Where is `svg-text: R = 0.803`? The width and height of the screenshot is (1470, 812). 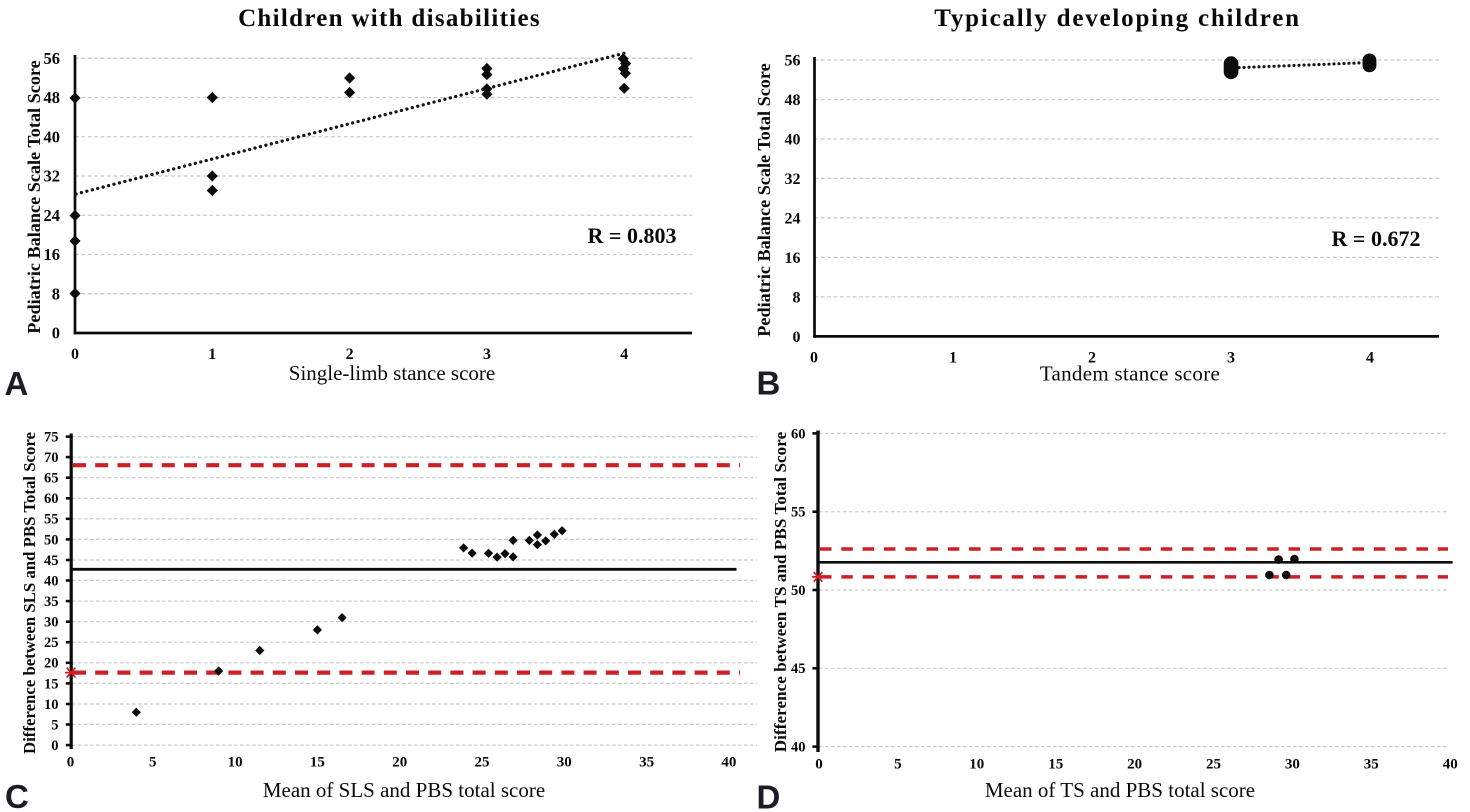
svg-text: R = 0.803 is located at coordinates (632, 235).